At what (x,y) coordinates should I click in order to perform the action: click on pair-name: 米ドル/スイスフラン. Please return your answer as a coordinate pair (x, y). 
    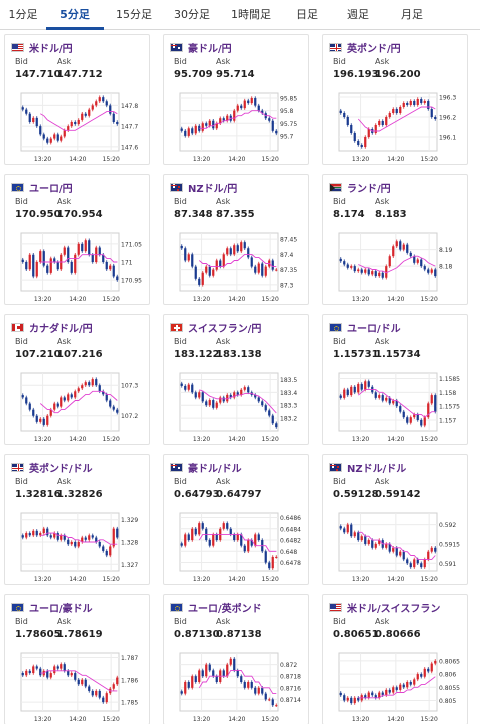
    Looking at the image, I should click on (394, 609).